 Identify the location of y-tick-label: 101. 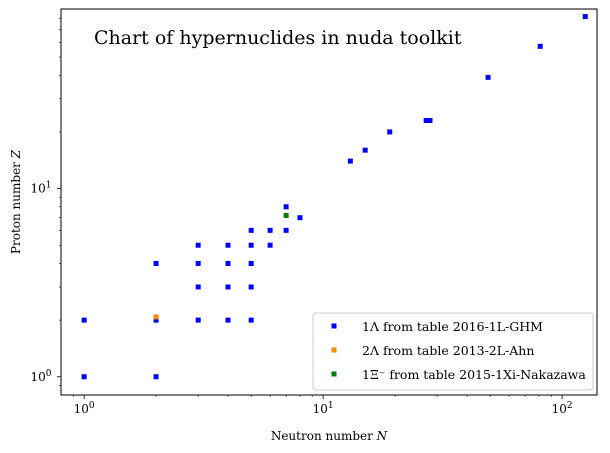
(40, 188).